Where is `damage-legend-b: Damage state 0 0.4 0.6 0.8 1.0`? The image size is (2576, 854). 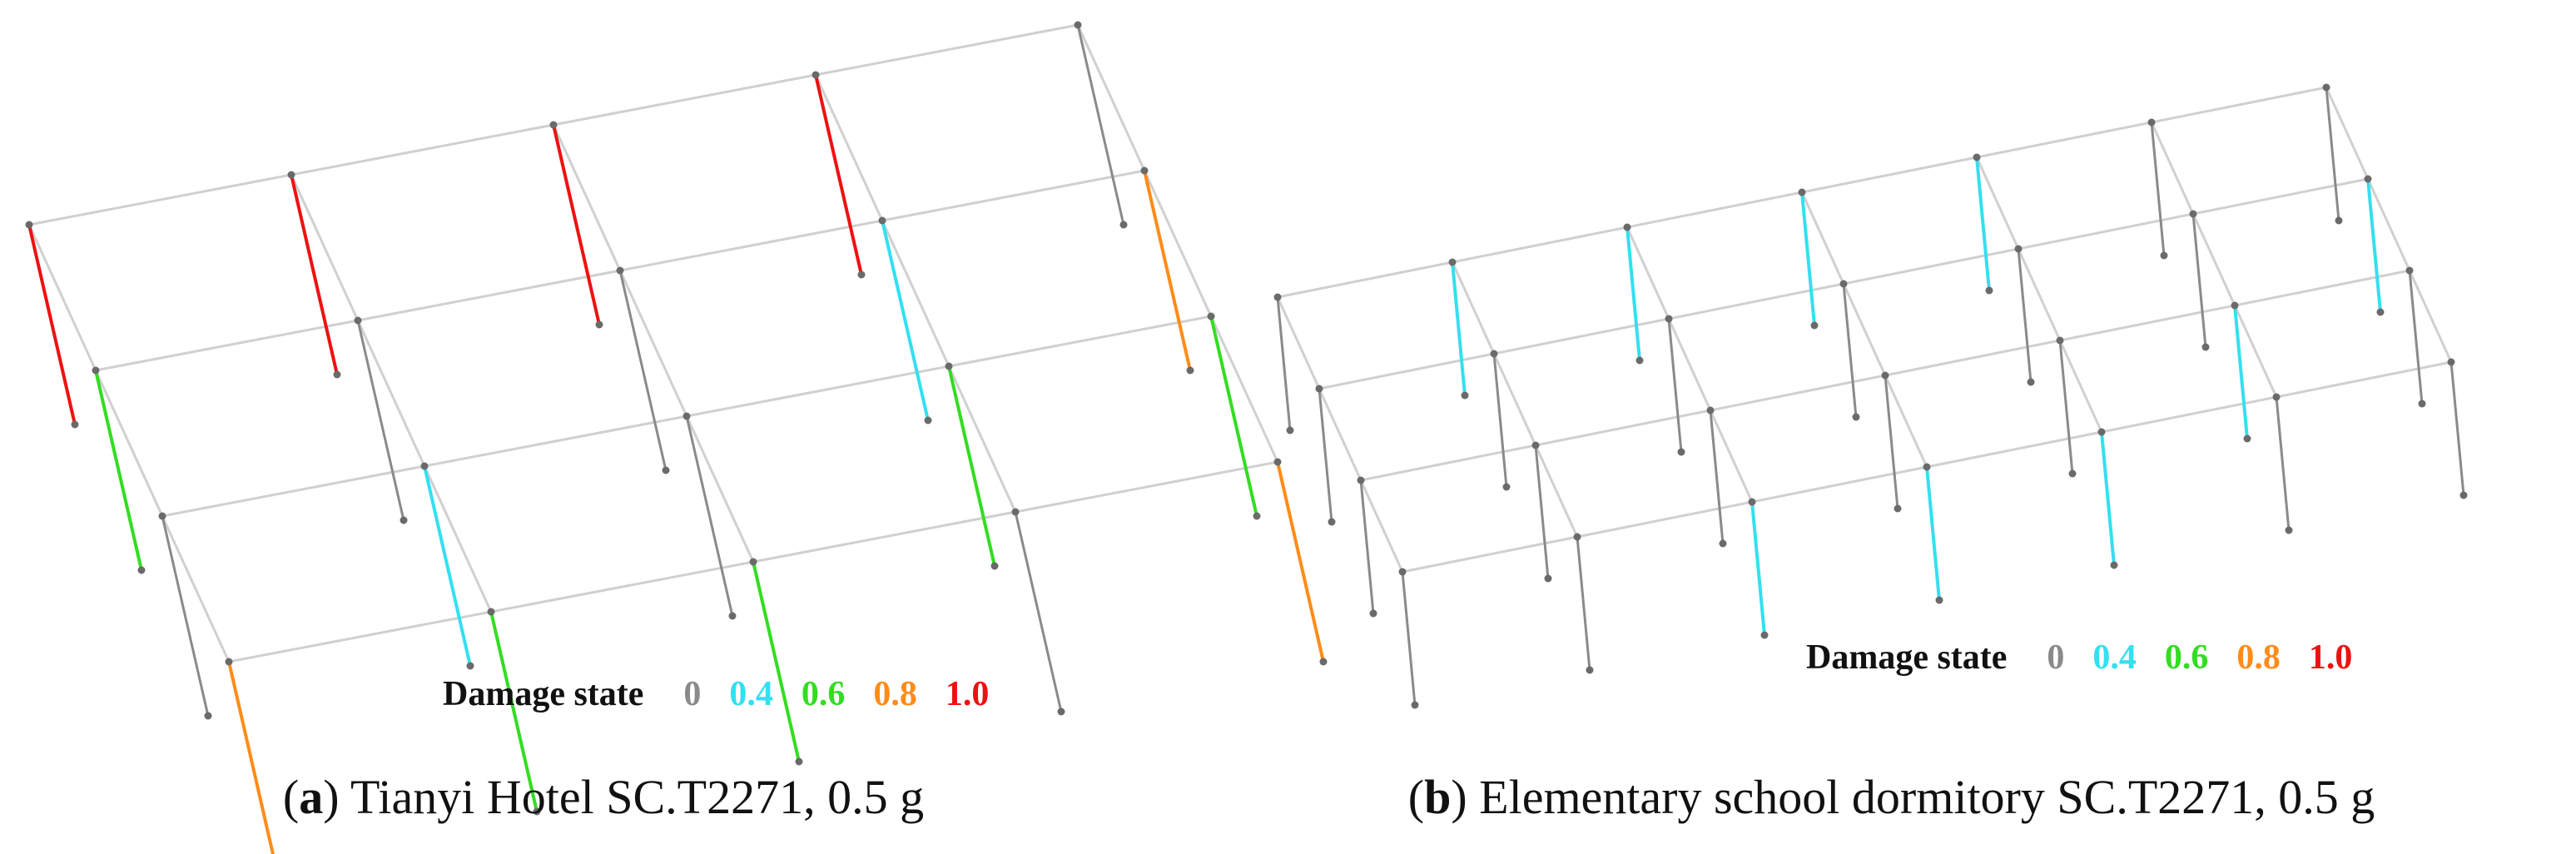
damage-legend-b: Damage state 0 0.4 0.6 0.8 1.0 is located at coordinates (2079, 658).